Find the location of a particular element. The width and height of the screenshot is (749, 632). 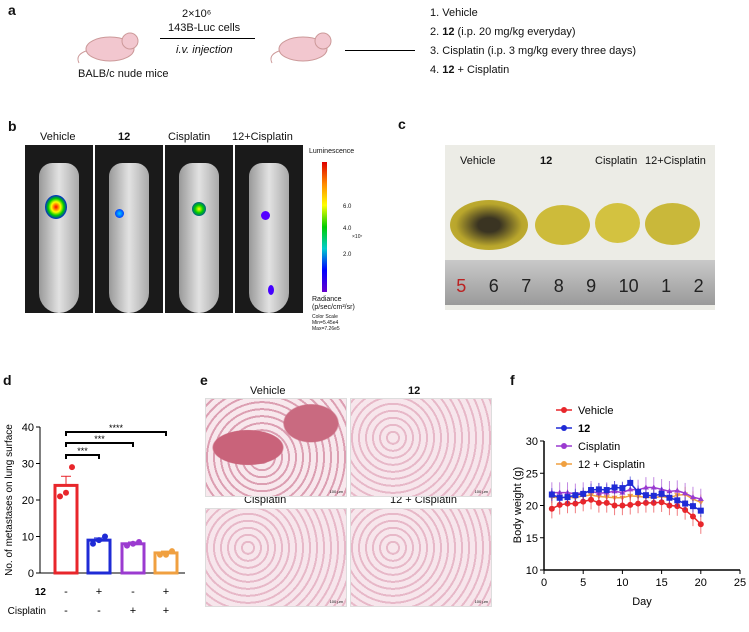

histo-label: Vehicle is located at coordinates (268, 391).